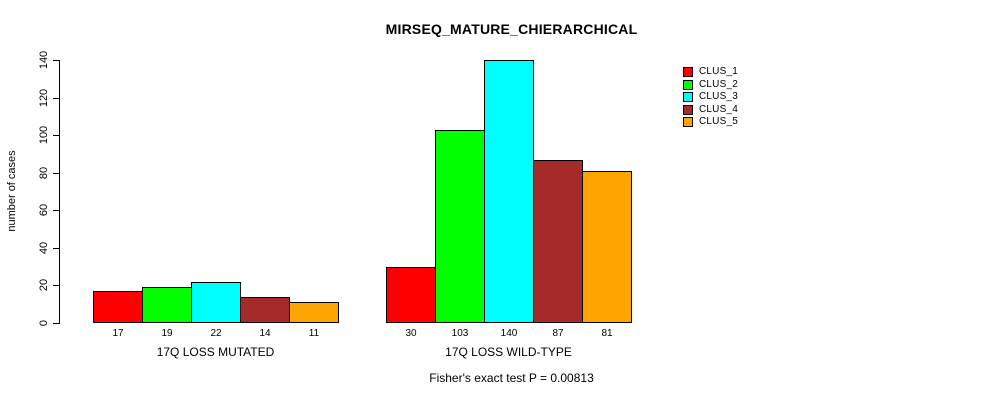 The image size is (990, 400). I want to click on legend-label: CLUS_2, so click(718, 84).